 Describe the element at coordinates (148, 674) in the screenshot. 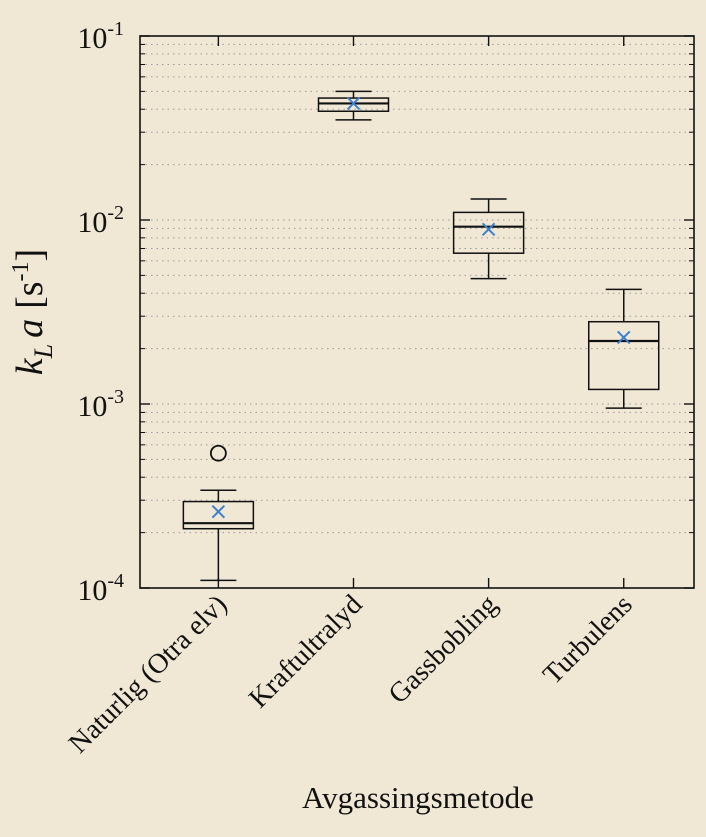

I see `x-tick-label: Naturlig (Otra elv)` at that location.